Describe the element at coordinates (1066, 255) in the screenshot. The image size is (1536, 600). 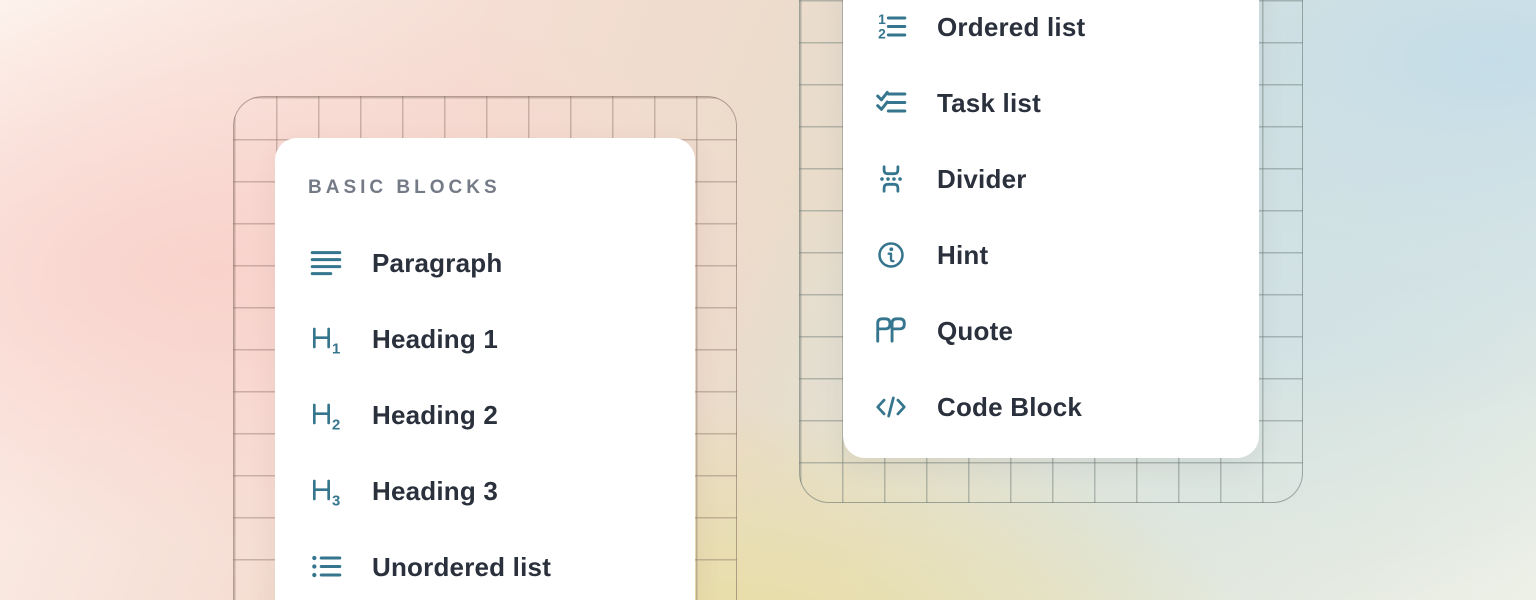
I see `menu-item-hint: Hint` at that location.